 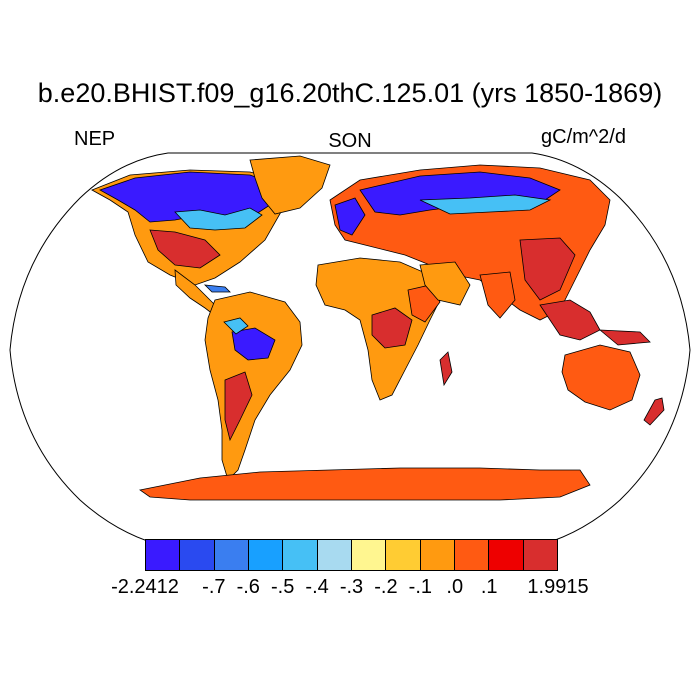 What do you see at coordinates (558, 587) in the screenshot?
I see `colorbar-tick-label: 1.9915` at bounding box center [558, 587].